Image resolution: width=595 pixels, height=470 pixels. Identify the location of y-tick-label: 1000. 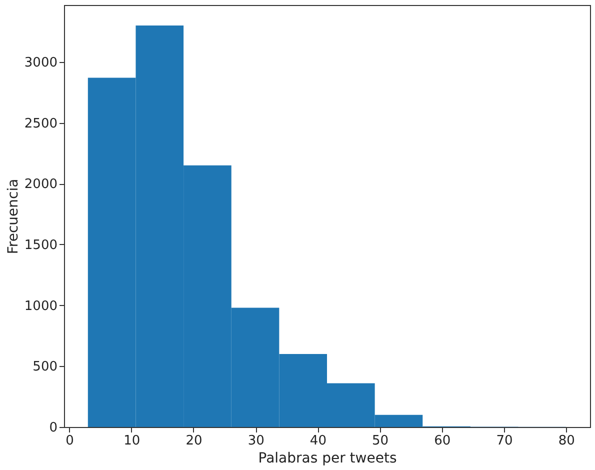
(41, 306).